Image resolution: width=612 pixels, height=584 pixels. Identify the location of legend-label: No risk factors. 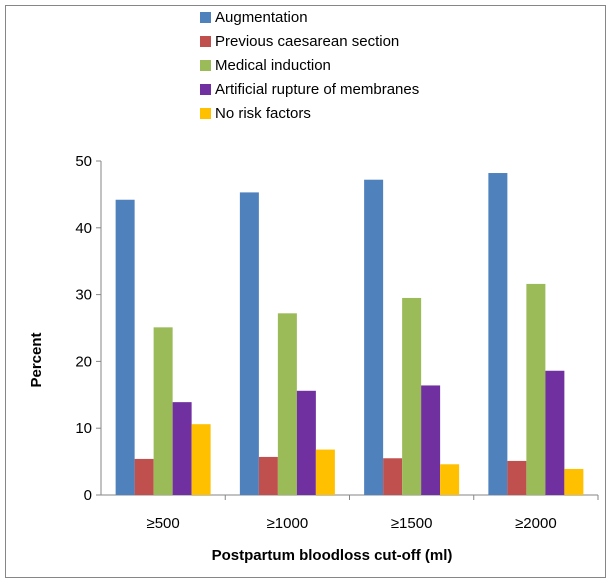
(263, 113).